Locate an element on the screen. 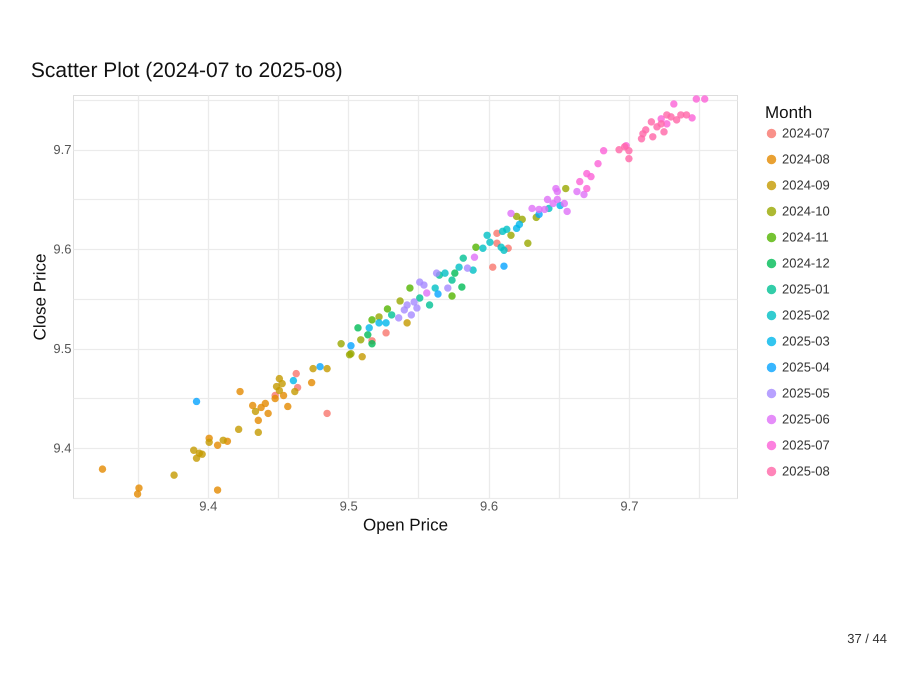 The width and height of the screenshot is (913, 695). x-tick-label: 9.5 is located at coordinates (349, 506).